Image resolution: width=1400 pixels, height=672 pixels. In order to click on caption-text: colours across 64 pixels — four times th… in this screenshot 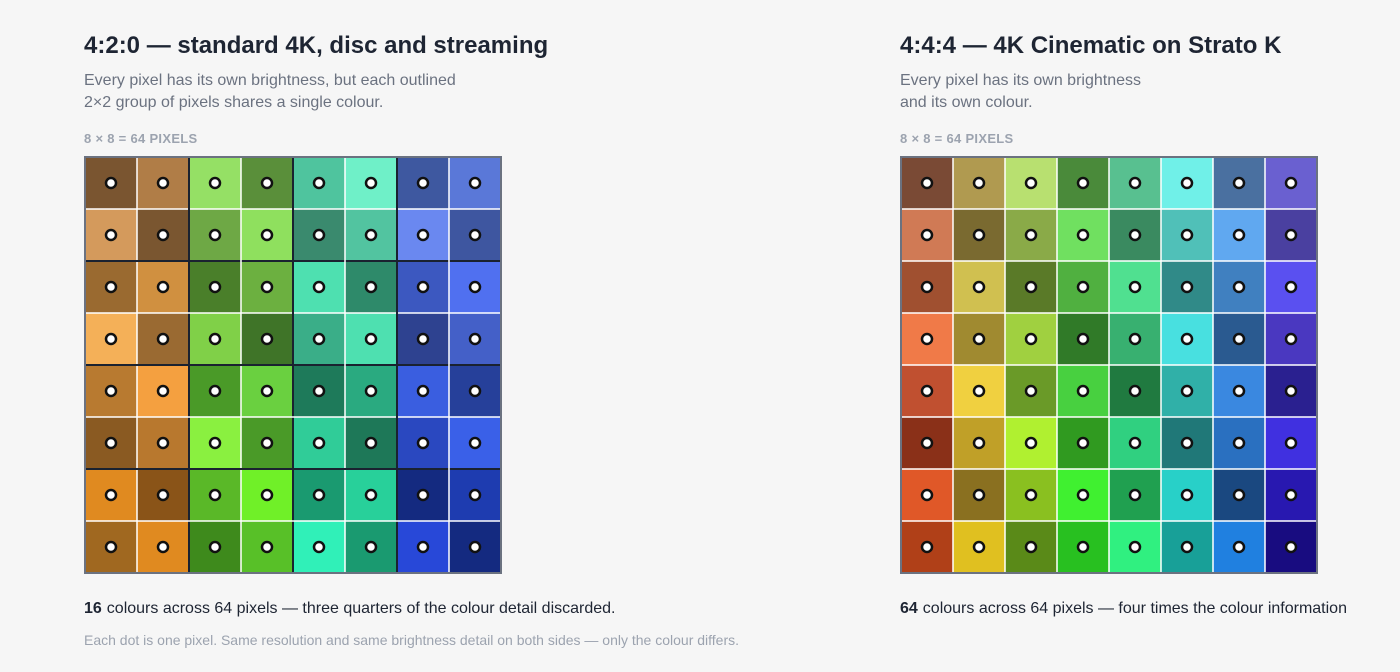, I will do `click(1134, 608)`.